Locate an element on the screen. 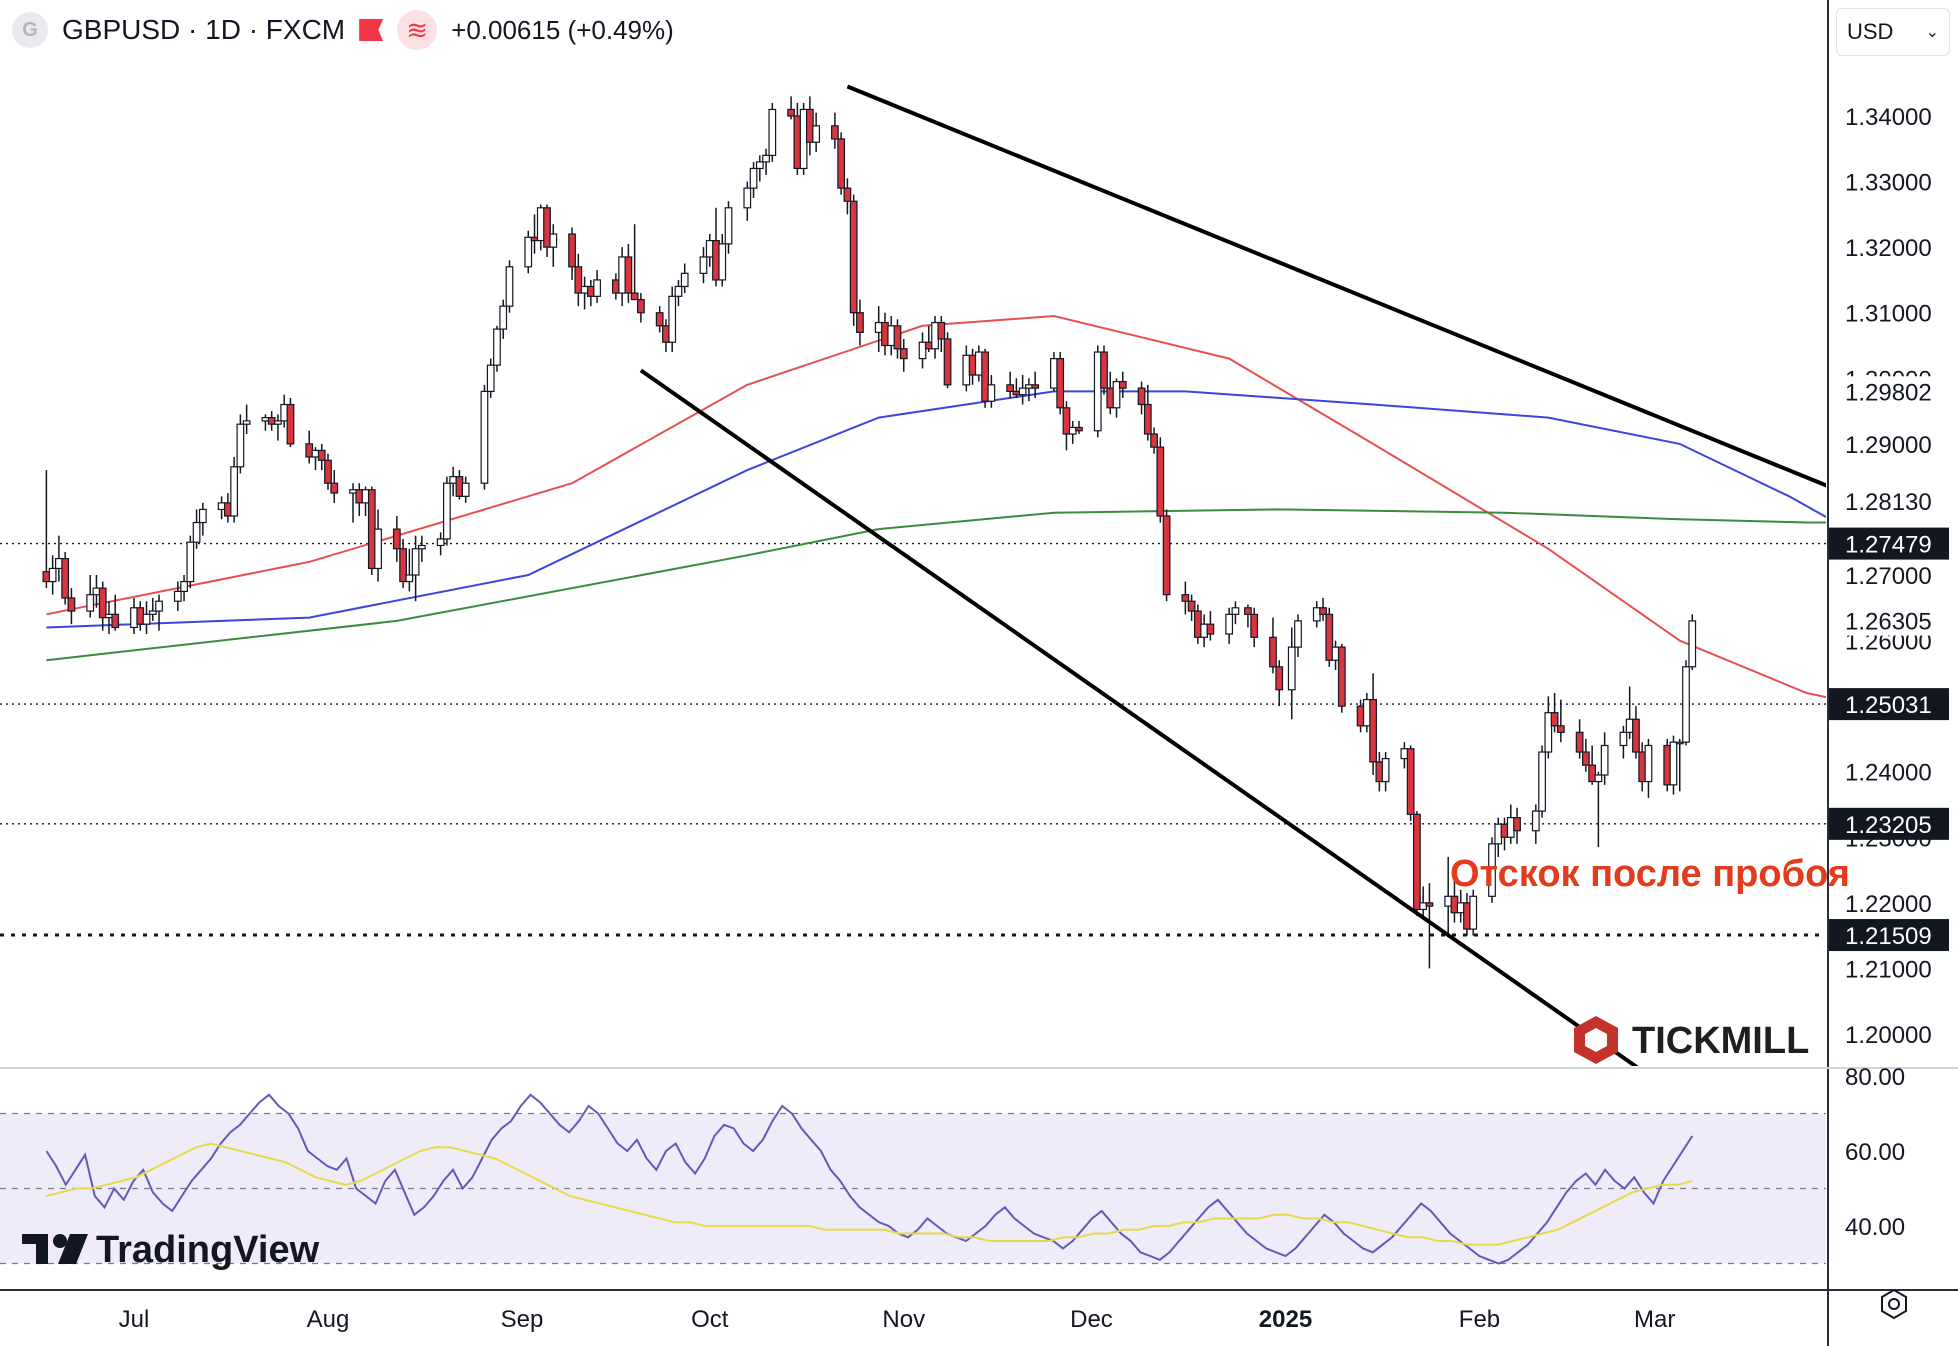  wave-icon: ≋ is located at coordinates (417, 30).